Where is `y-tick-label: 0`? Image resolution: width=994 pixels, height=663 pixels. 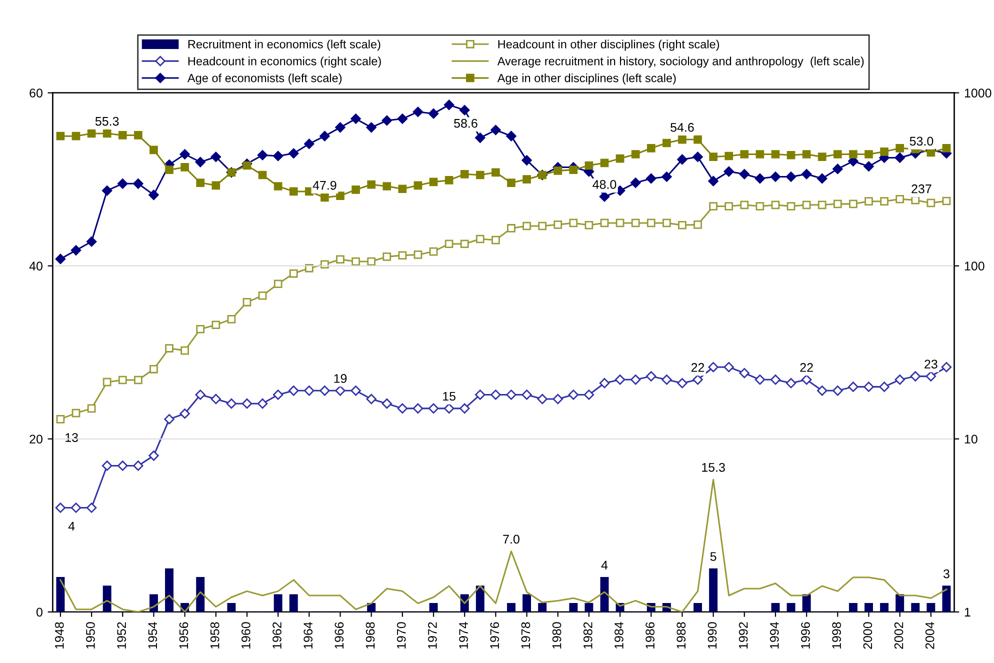 y-tick-label: 0 is located at coordinates (39, 612).